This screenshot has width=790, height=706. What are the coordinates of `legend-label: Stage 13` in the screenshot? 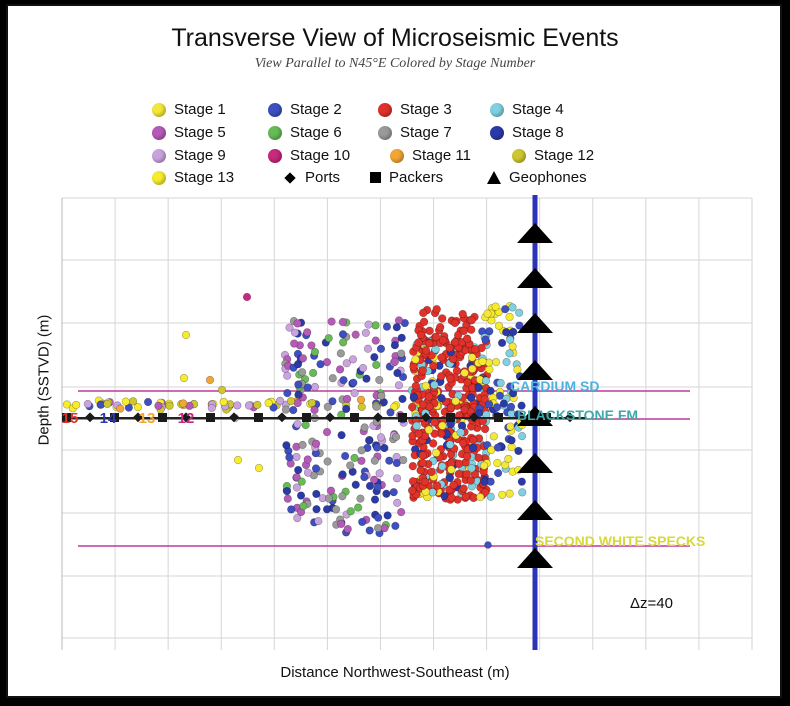 It's located at (204, 177).